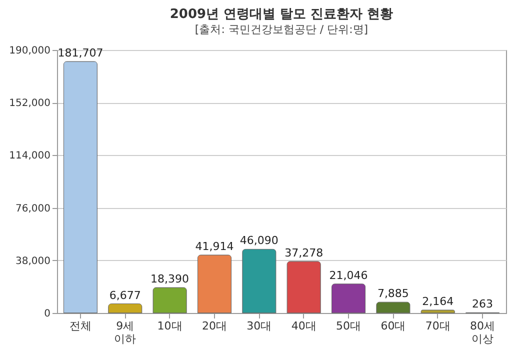 The width and height of the screenshot is (520, 350). I want to click on y-tick-label: 76,000, so click(33, 208).